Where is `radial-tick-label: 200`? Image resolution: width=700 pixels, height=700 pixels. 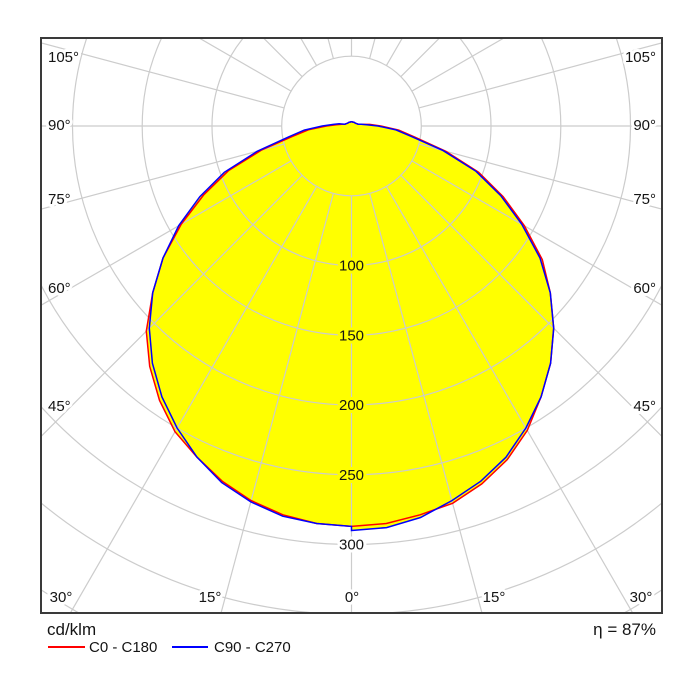 radial-tick-label: 200 is located at coordinates (351, 405).